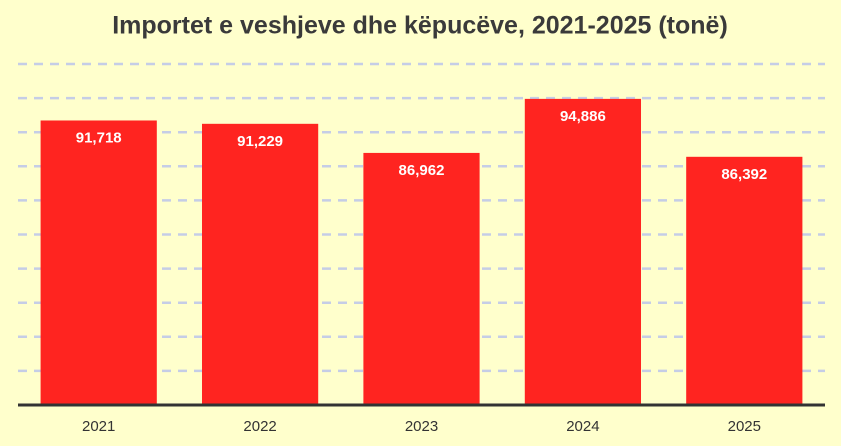 The width and height of the screenshot is (841, 446). I want to click on value-label: 91,718, so click(99, 137).